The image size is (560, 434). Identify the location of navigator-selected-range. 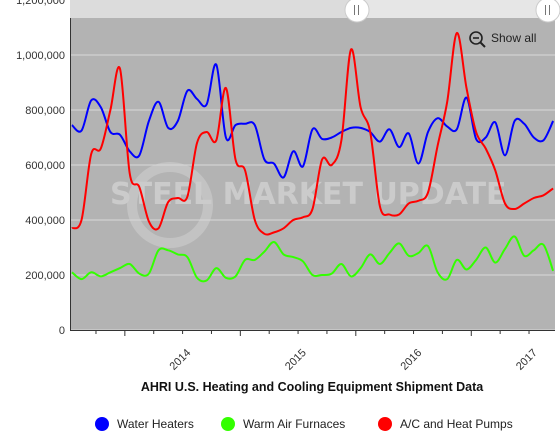
(213, 9).